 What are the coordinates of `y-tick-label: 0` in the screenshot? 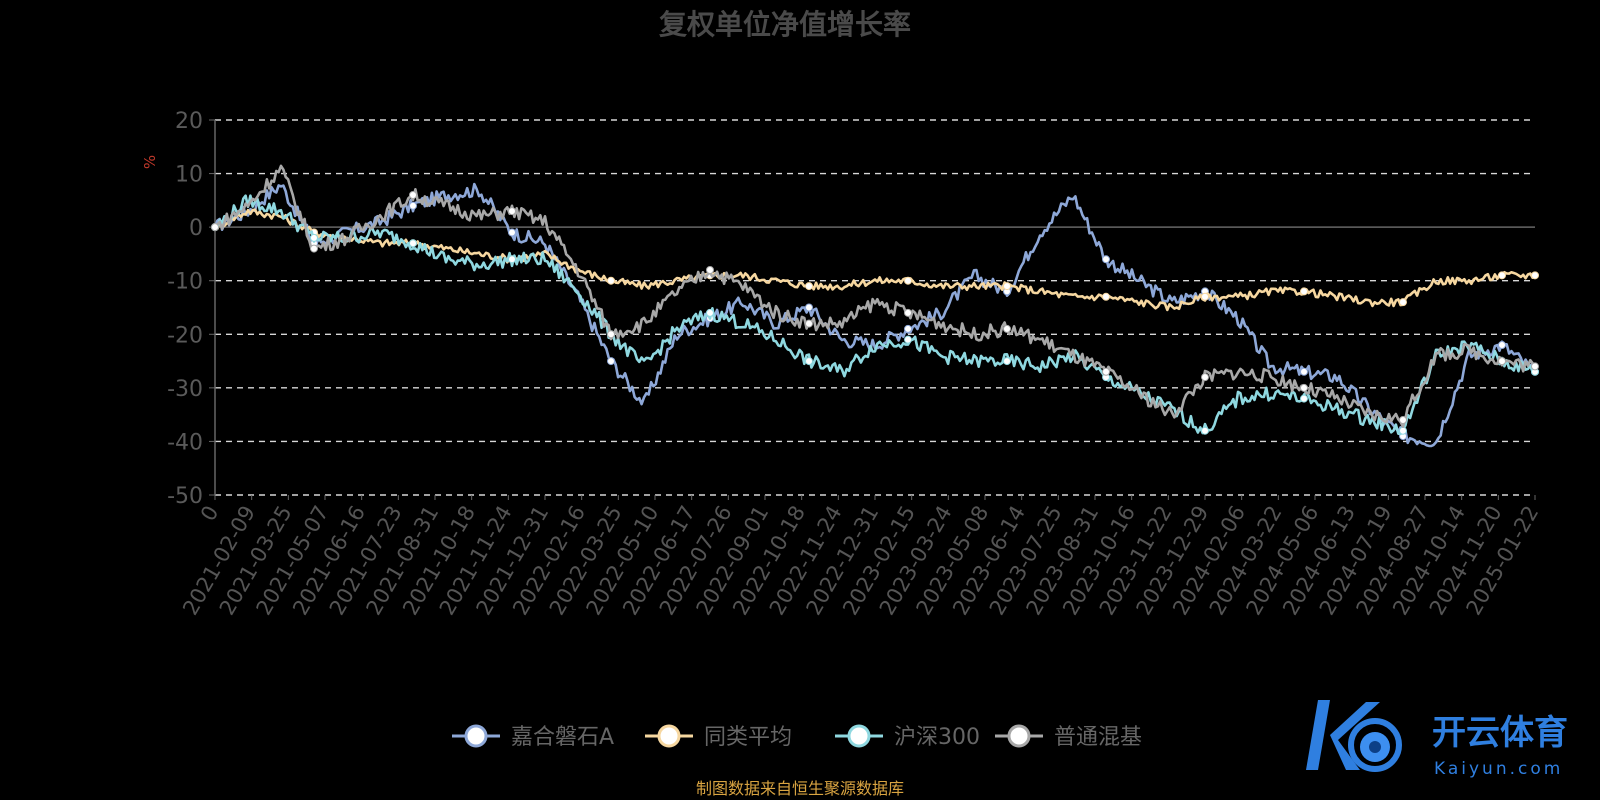 It's located at (196, 228).